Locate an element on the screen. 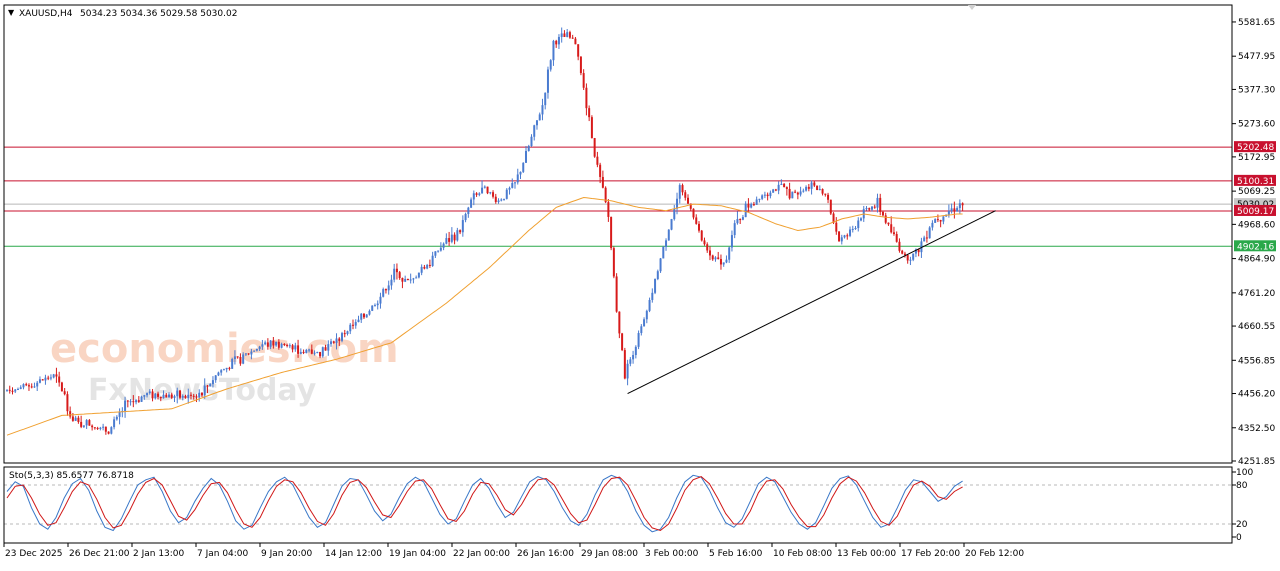 The height and width of the screenshot is (571, 1280). y-tick-label: 4456.20 is located at coordinates (1256, 395).